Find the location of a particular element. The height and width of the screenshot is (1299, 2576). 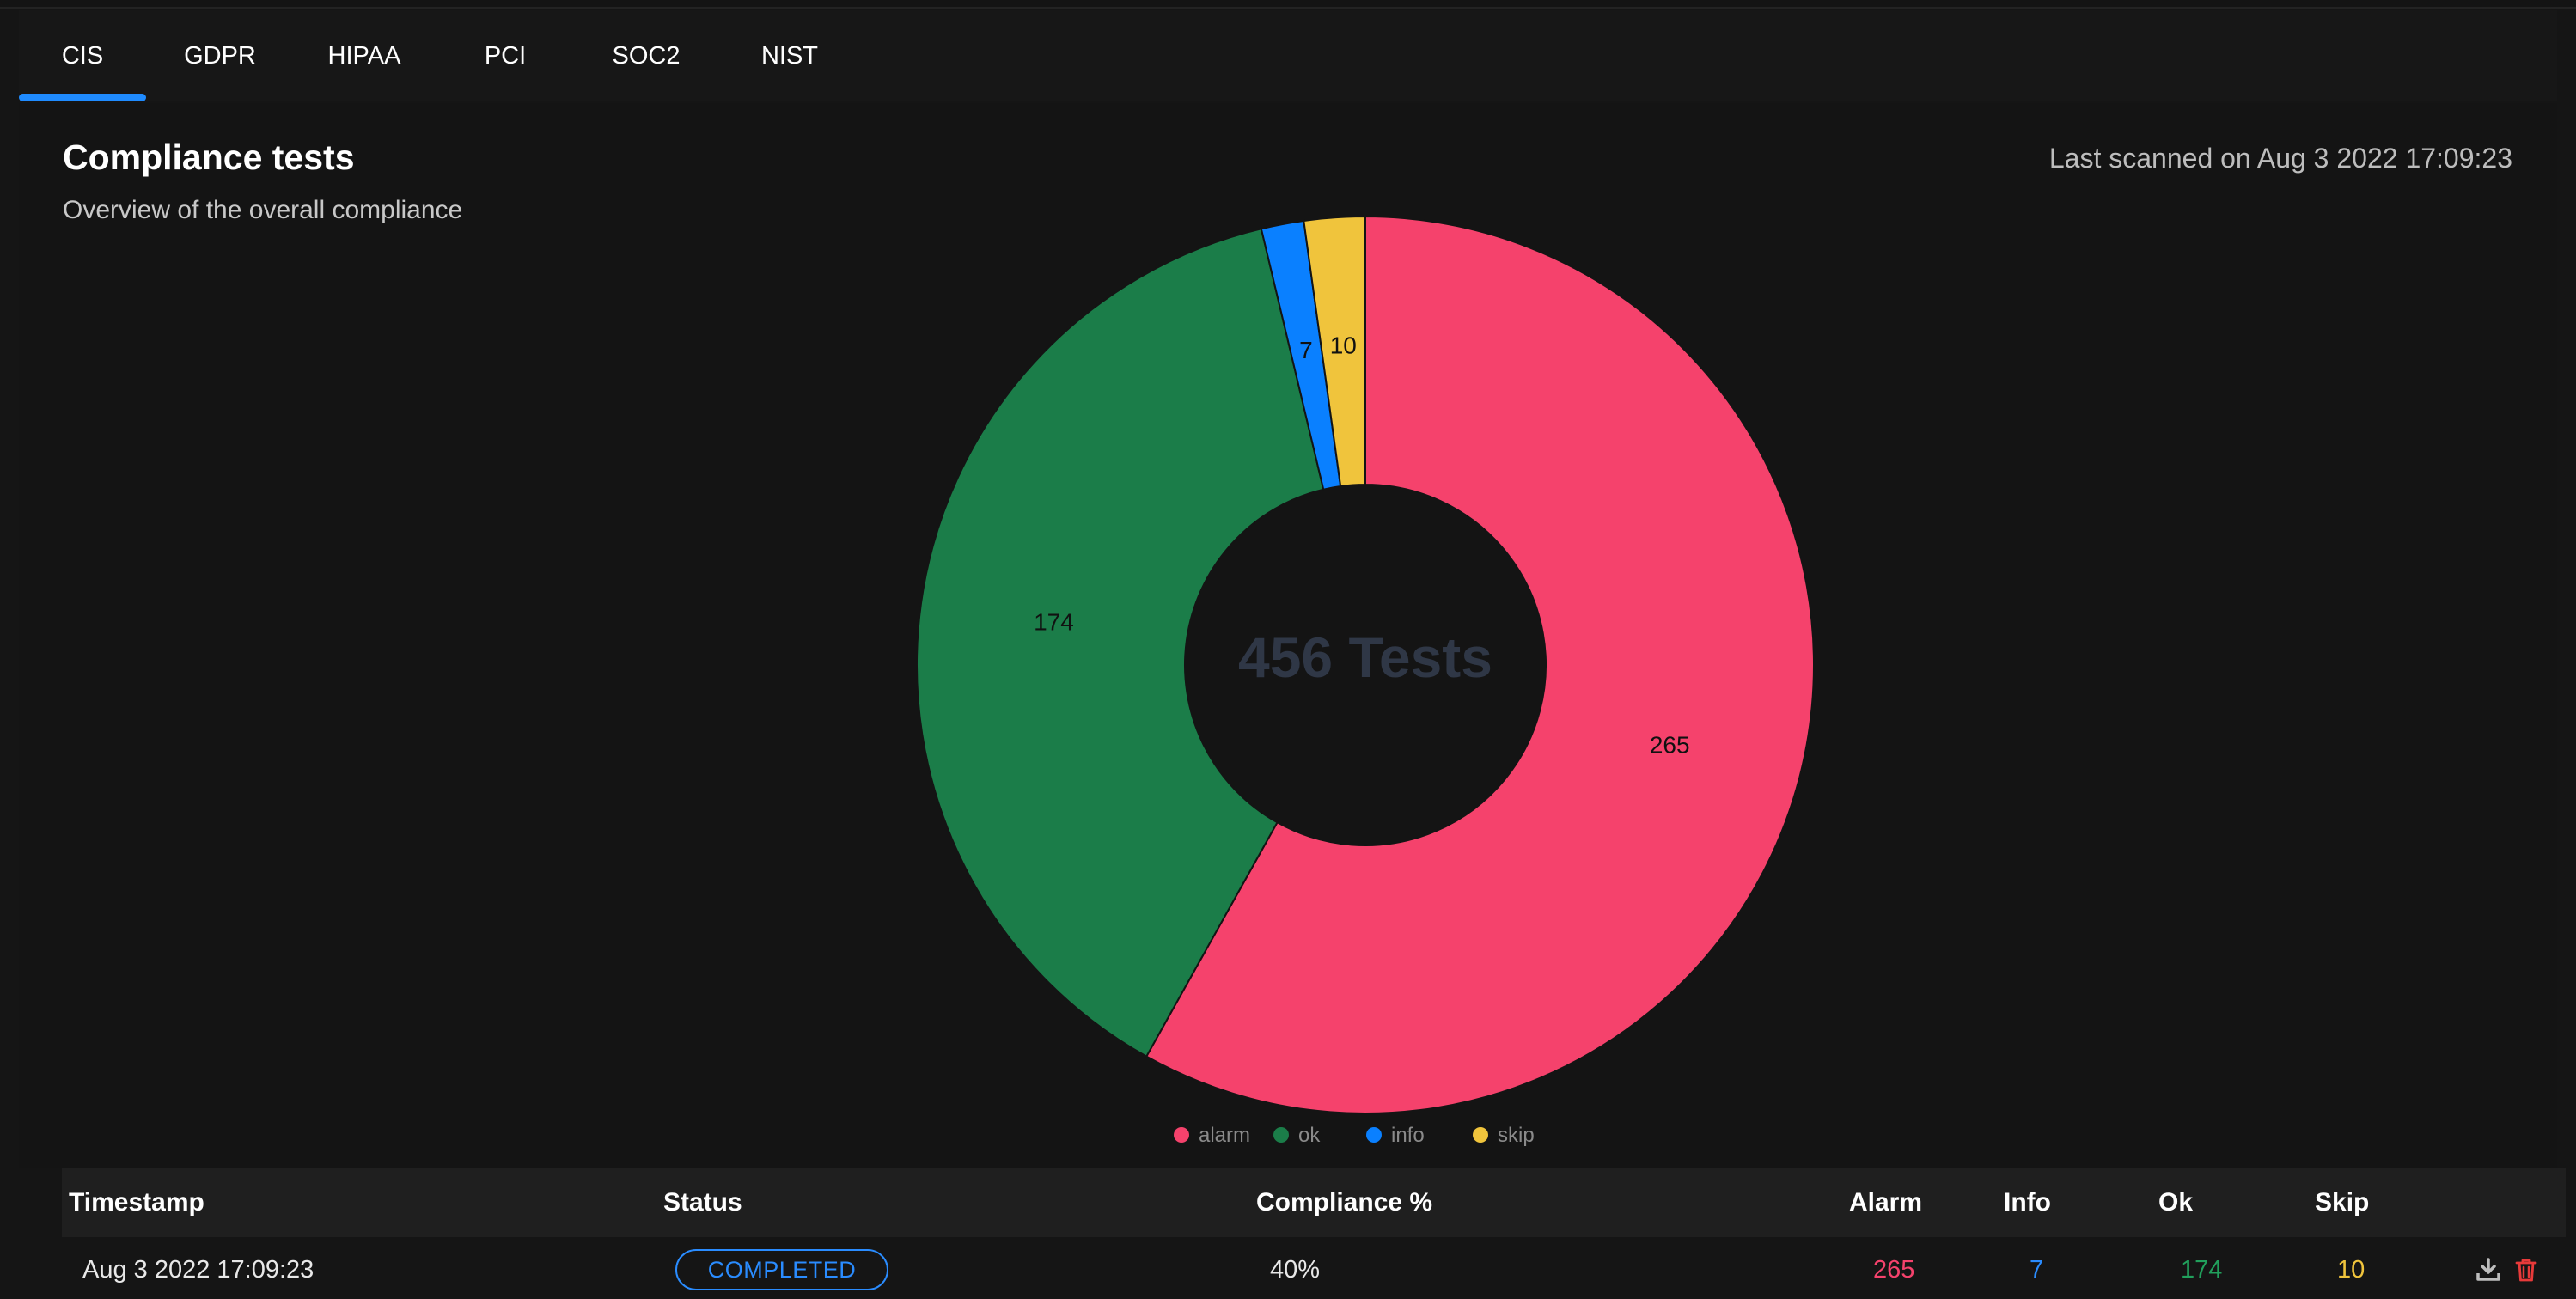

header-compliance: Compliance % is located at coordinates (1344, 1202).